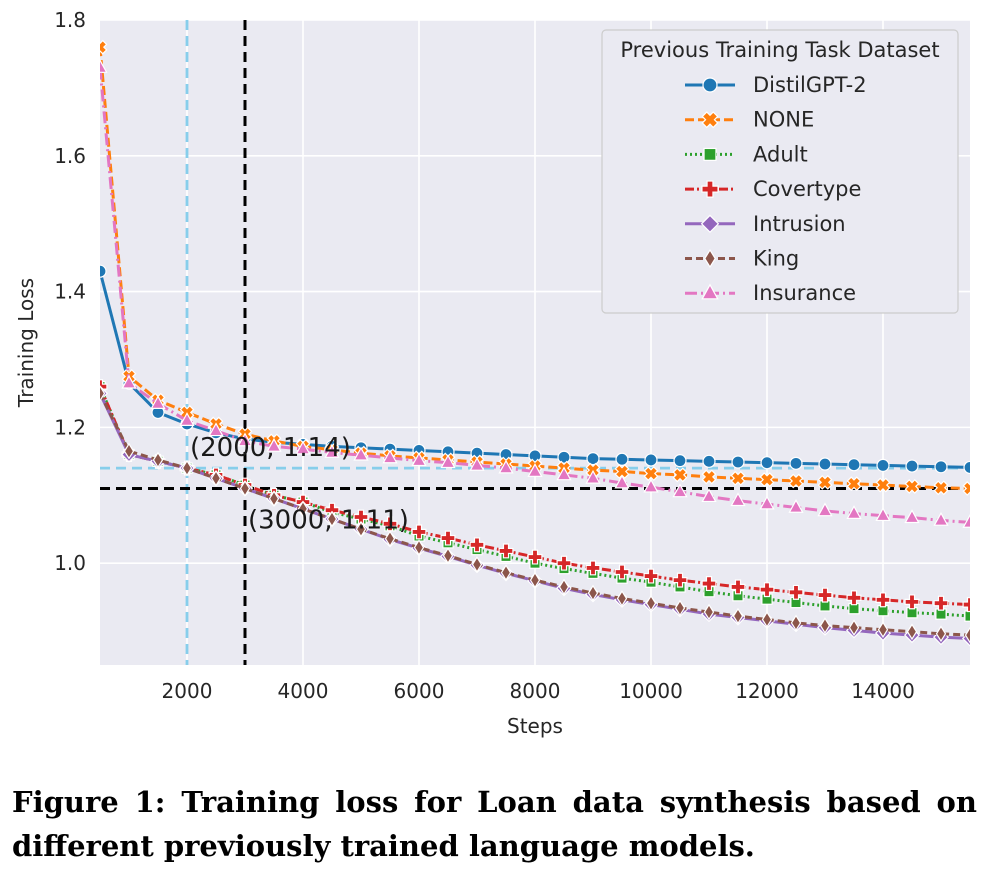  I want to click on y-tick-label: 1.0, so click(70, 563).